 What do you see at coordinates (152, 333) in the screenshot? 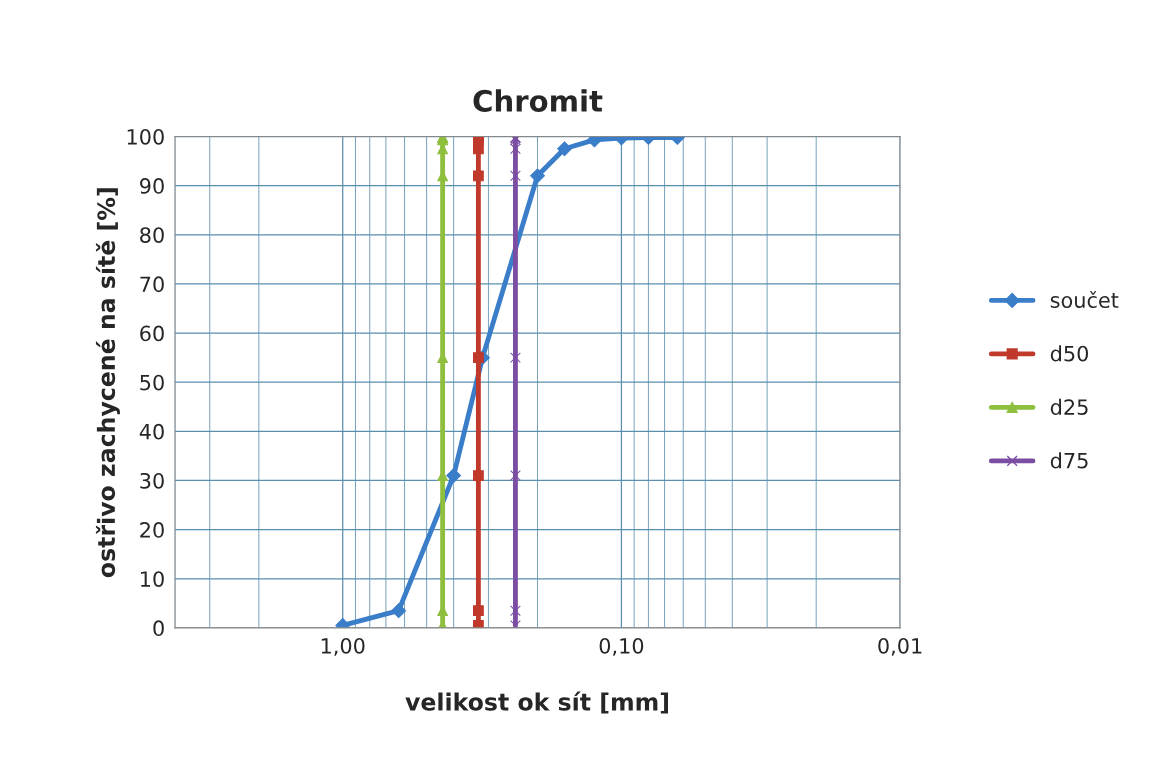
I see `y-tick-label: 60` at bounding box center [152, 333].